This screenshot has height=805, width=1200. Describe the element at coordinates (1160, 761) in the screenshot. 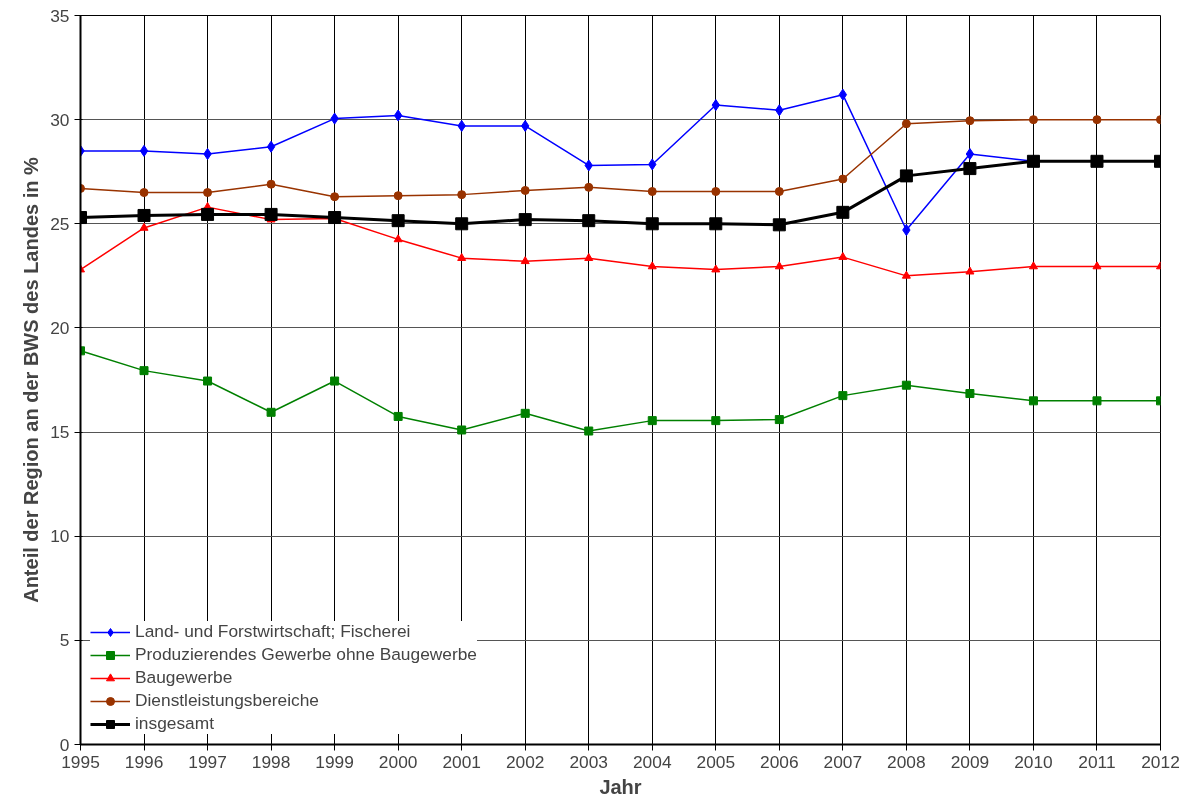

I see `x-tick-label: 2012` at that location.